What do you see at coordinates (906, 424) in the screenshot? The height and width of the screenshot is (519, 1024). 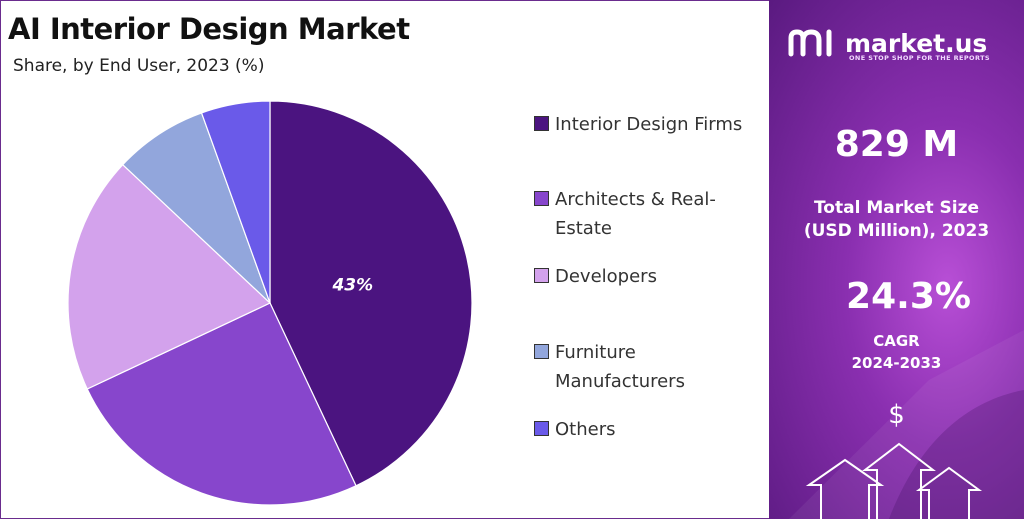 I see `panel-shape` at bounding box center [906, 424].